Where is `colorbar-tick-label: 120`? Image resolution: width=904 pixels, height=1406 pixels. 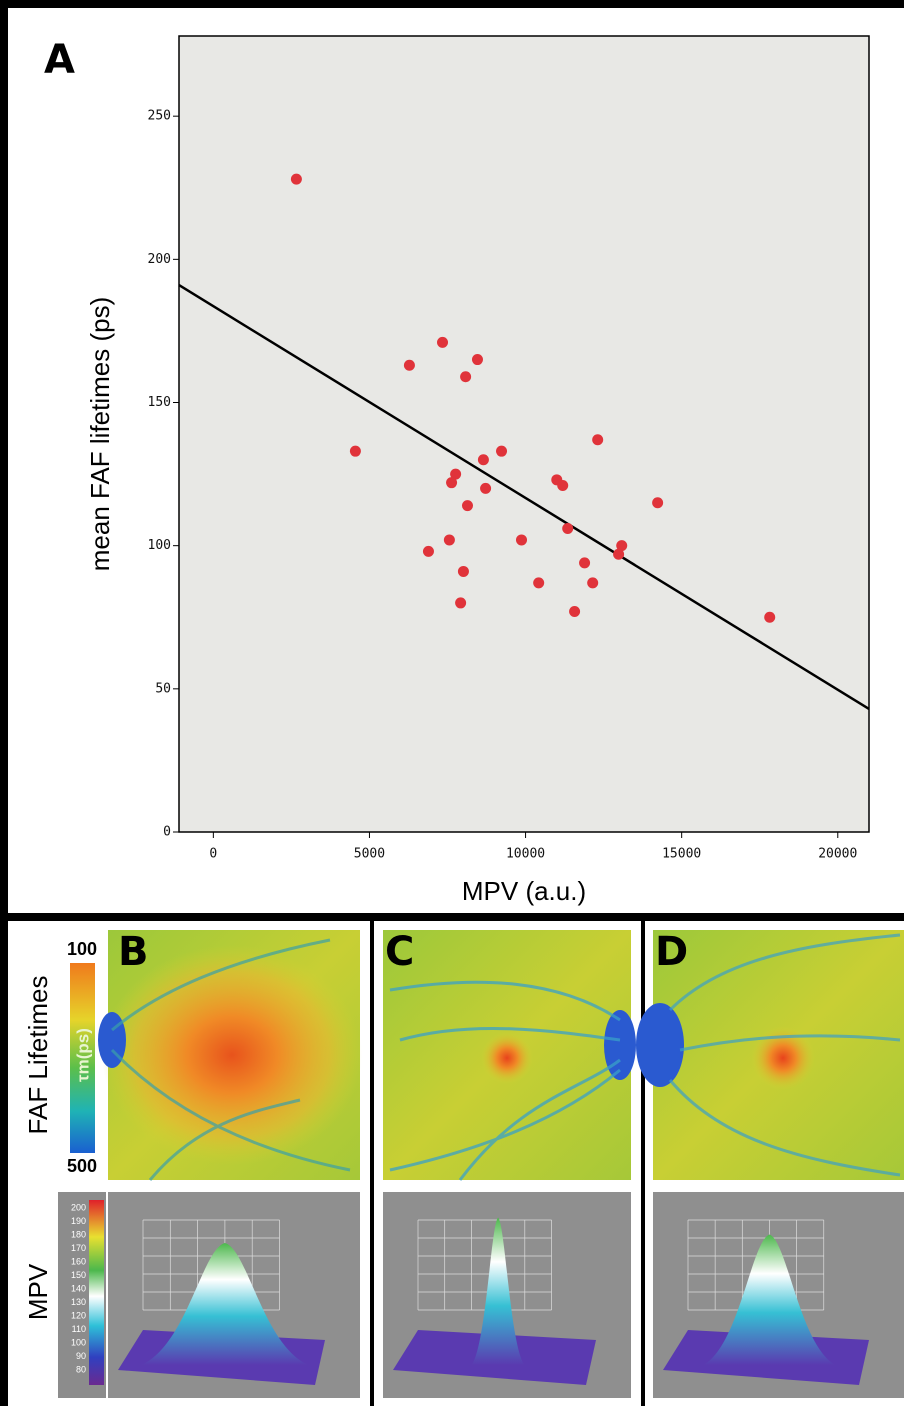
colorbar-tick-label: 120 is located at coordinates (78, 1315).